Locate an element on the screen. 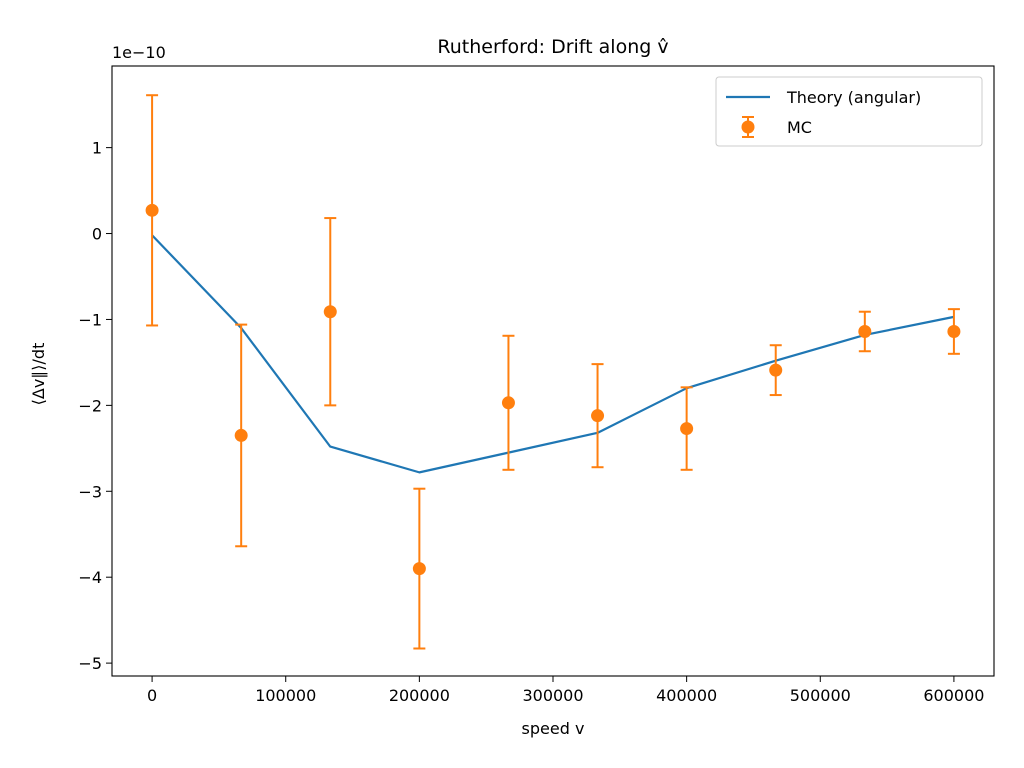 This screenshot has width=1024, height=768. legend: Theory (angular) MC is located at coordinates (849, 111).